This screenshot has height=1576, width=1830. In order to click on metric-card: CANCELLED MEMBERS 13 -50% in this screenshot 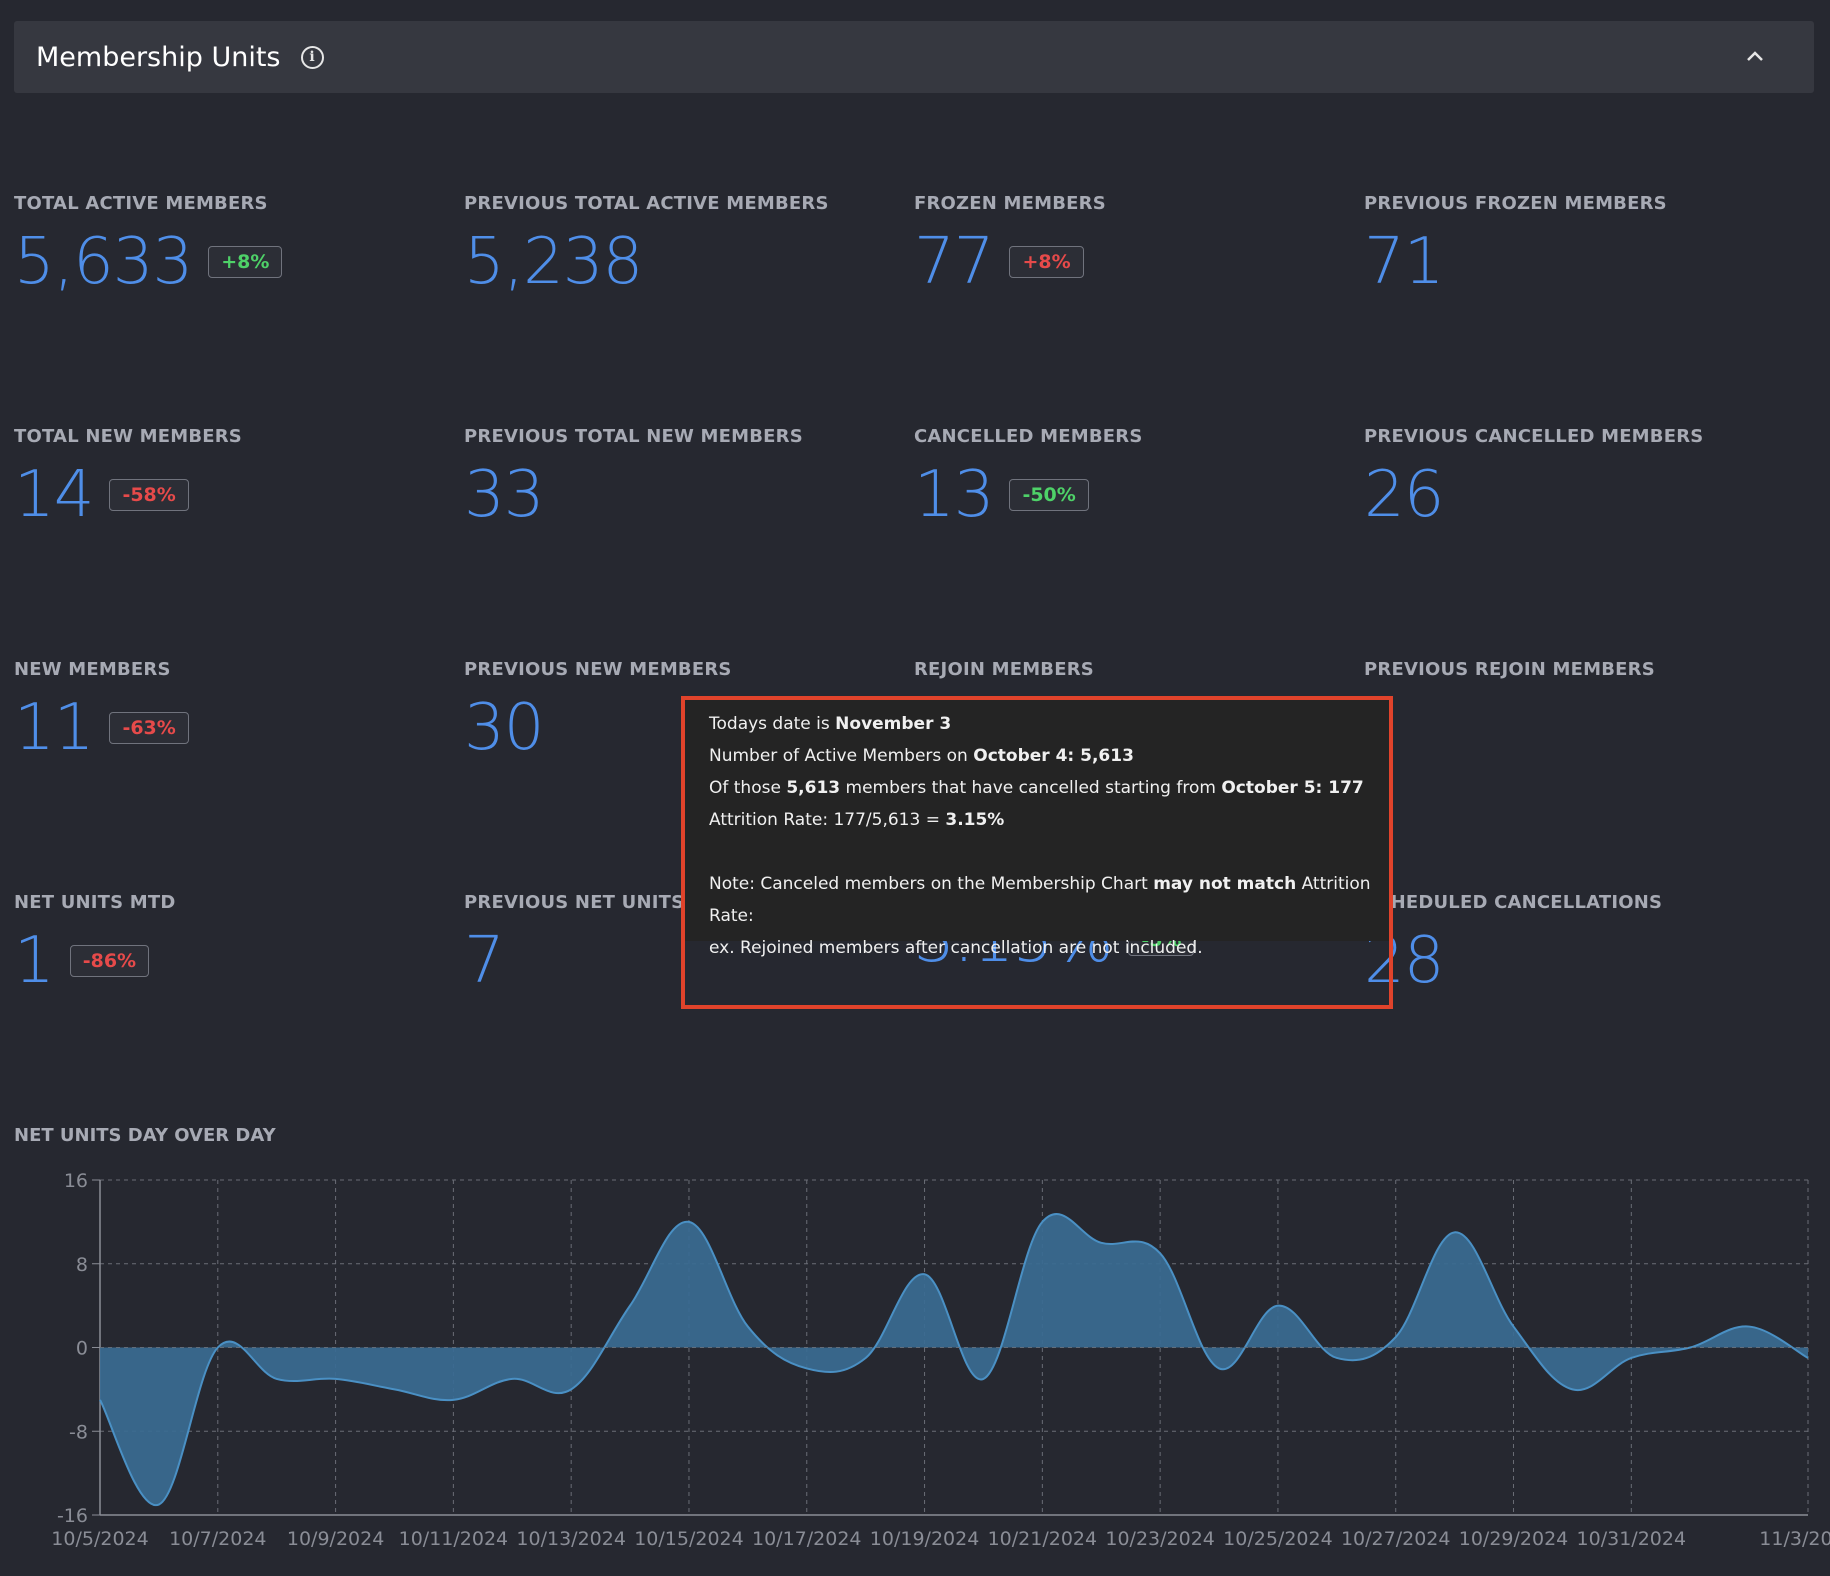, I will do `click(1134, 476)`.